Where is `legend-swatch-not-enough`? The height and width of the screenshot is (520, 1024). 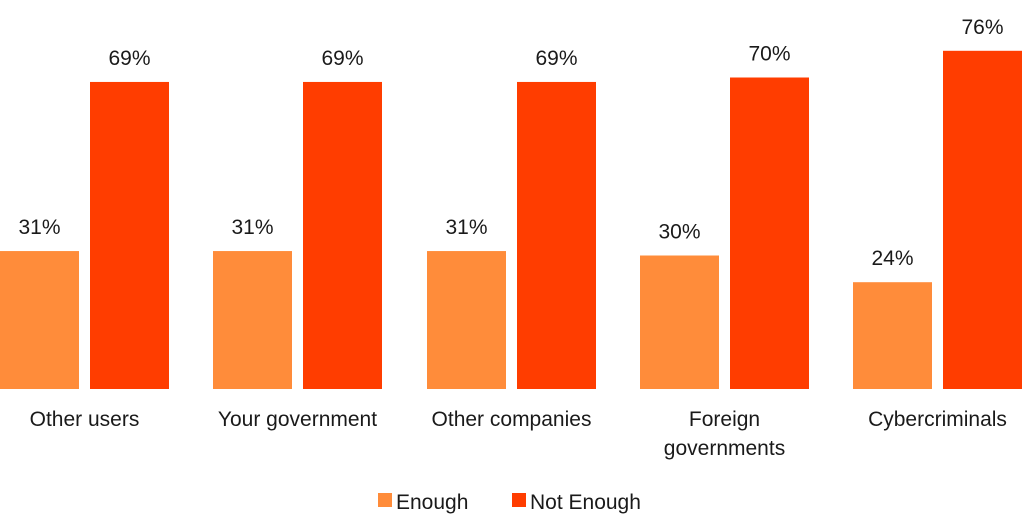 legend-swatch-not-enough is located at coordinates (519, 500).